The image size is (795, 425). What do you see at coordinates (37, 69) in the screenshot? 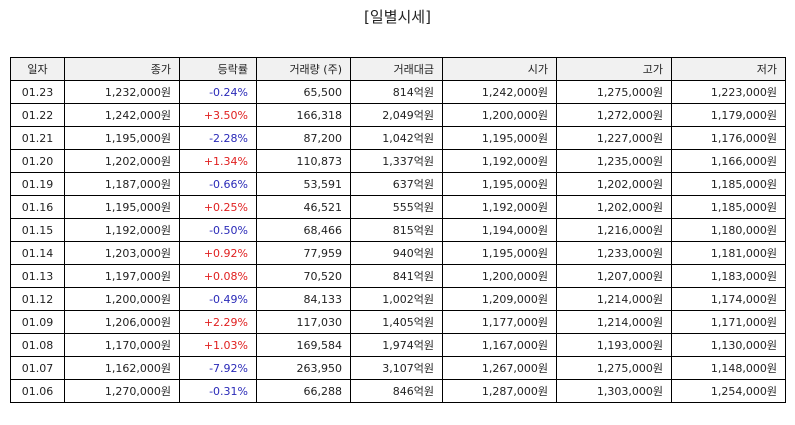
I see `column-header-date: 일자` at bounding box center [37, 69].